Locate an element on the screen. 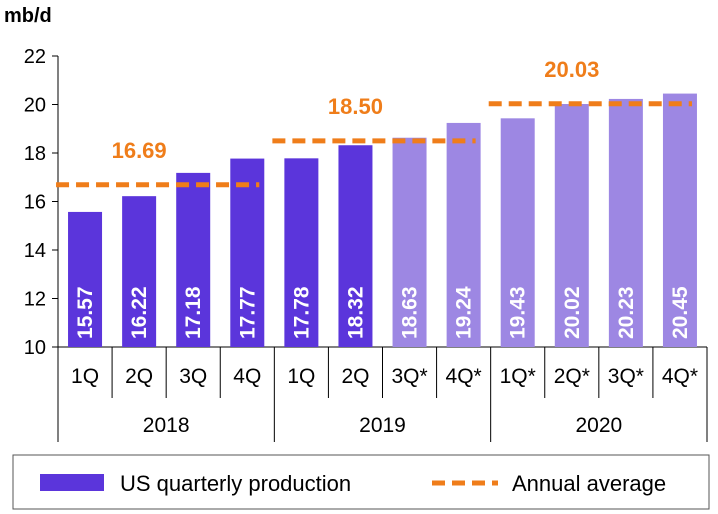  category-label: 1Q* is located at coordinates (518, 376).